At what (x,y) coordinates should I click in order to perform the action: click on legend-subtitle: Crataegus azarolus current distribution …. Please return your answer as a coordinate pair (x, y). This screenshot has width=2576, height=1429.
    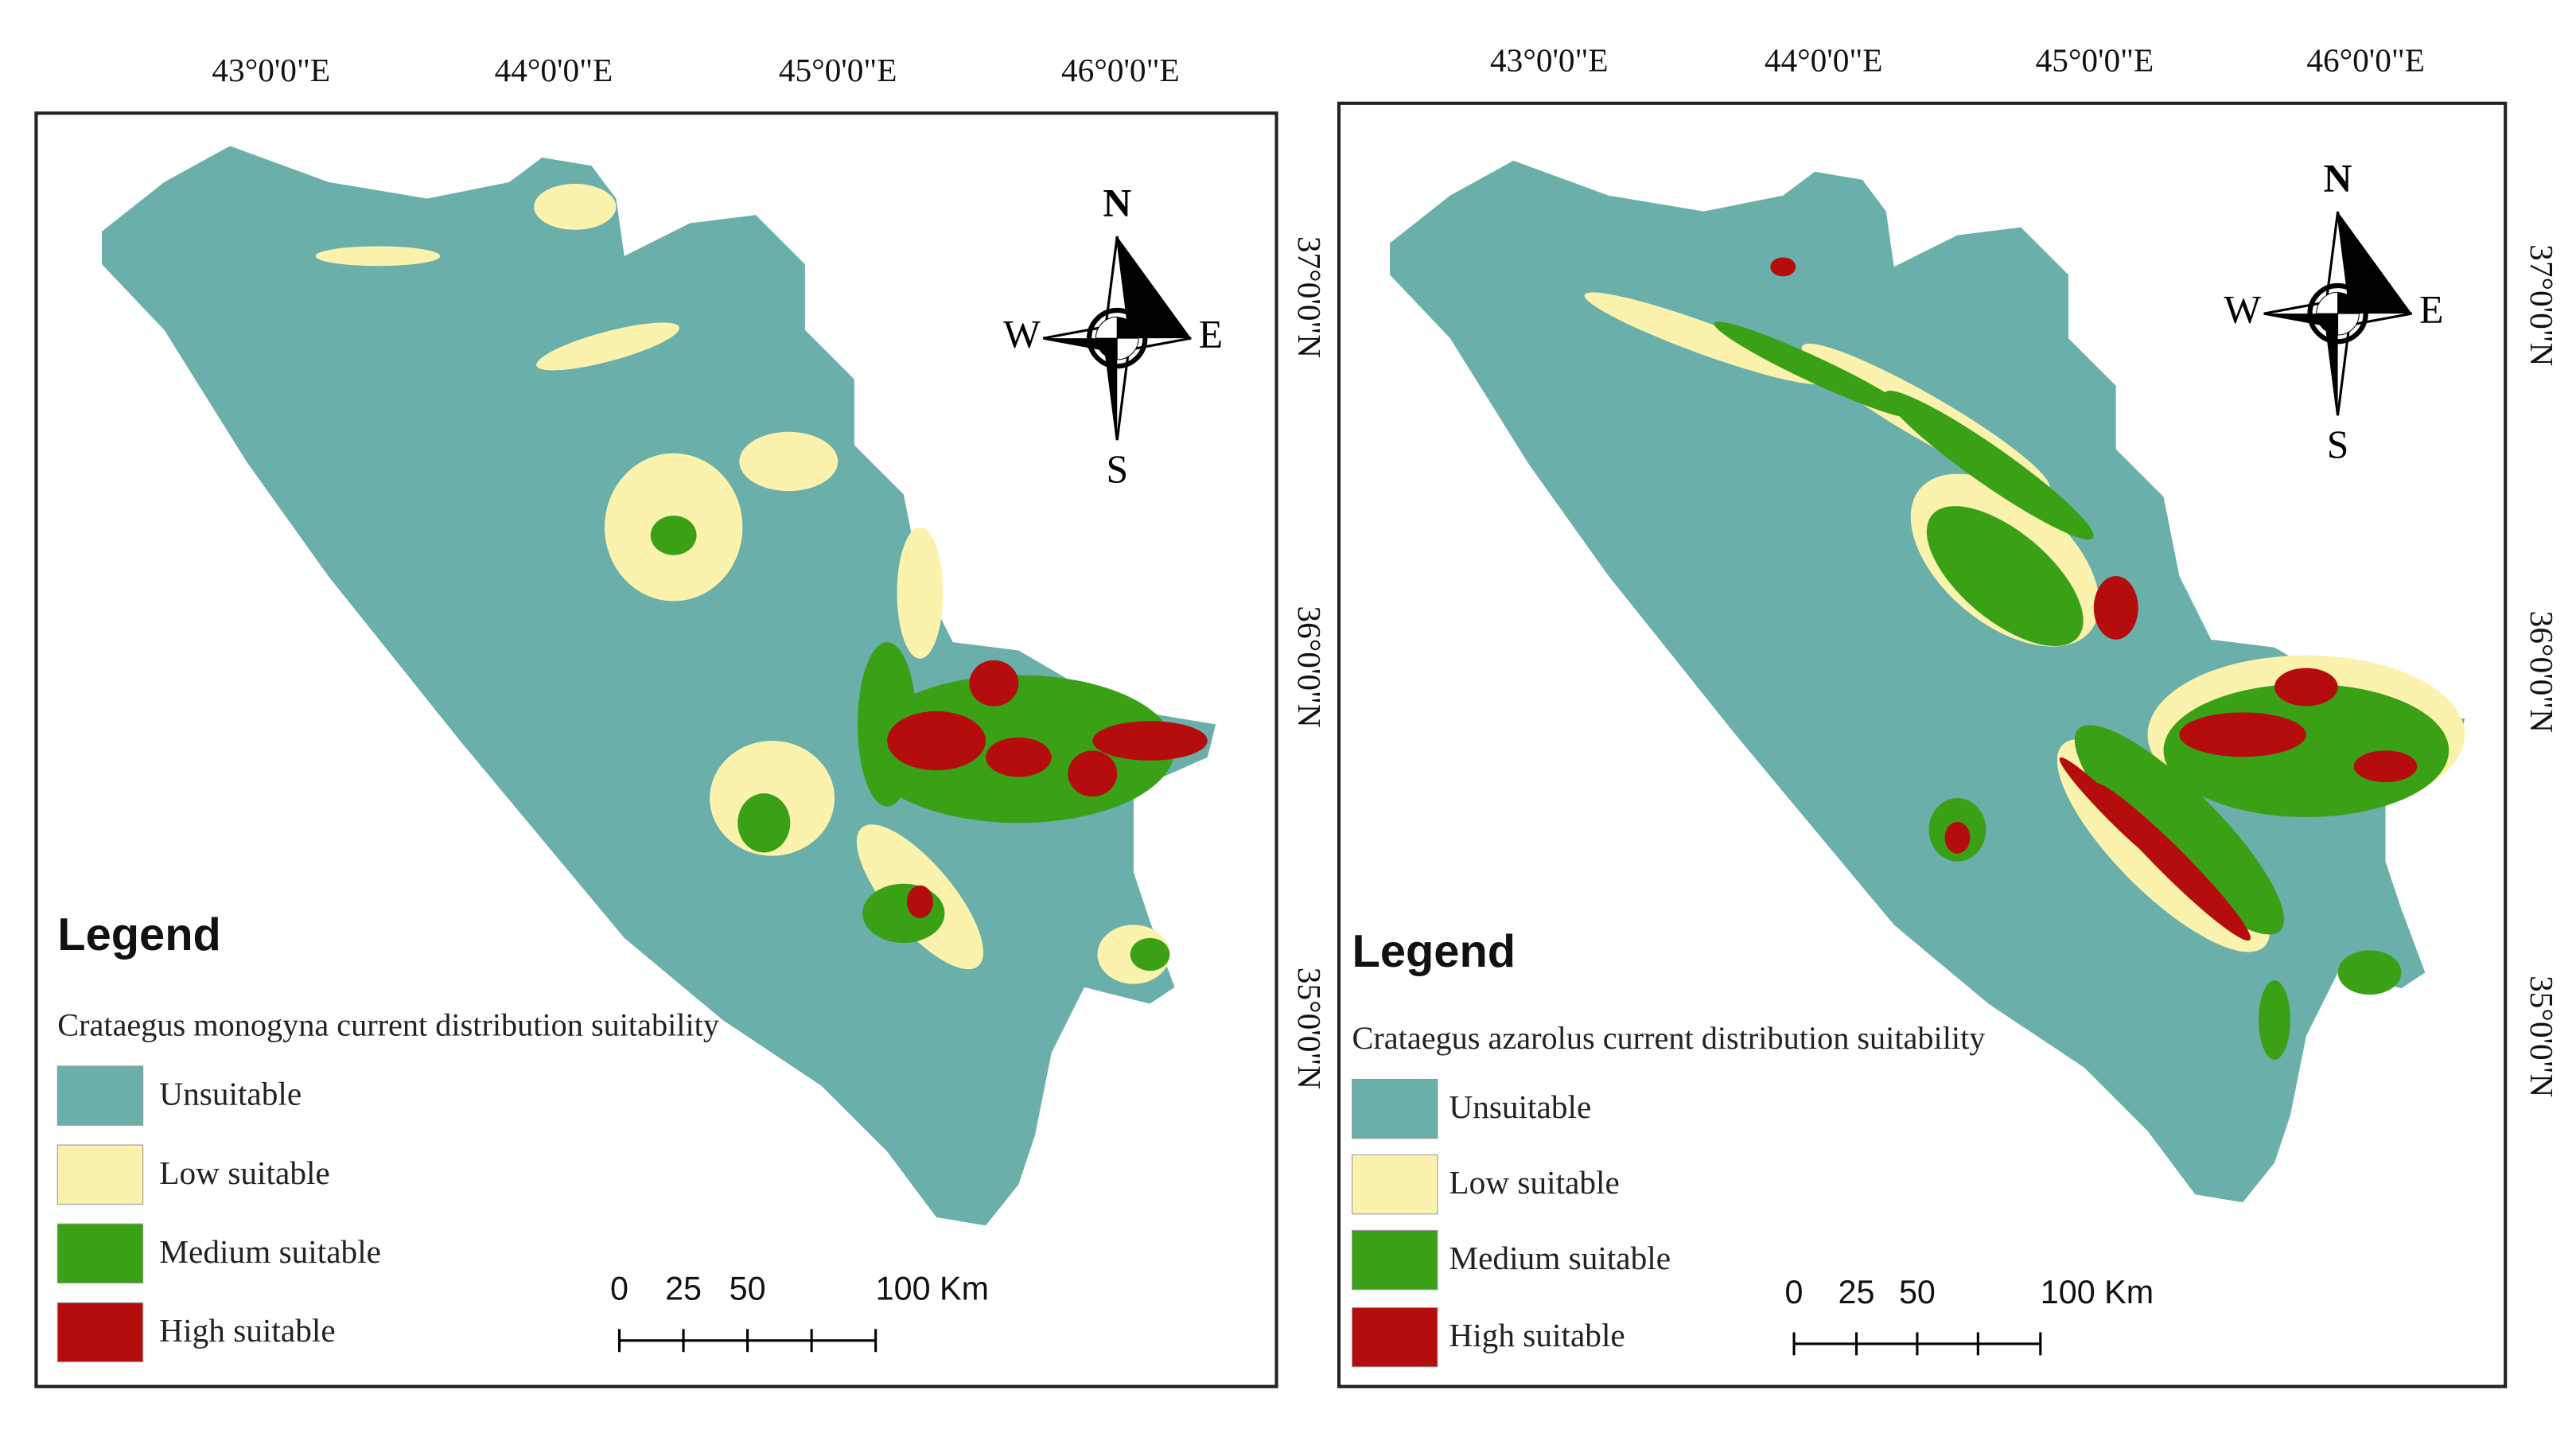
    Looking at the image, I should click on (1669, 1038).